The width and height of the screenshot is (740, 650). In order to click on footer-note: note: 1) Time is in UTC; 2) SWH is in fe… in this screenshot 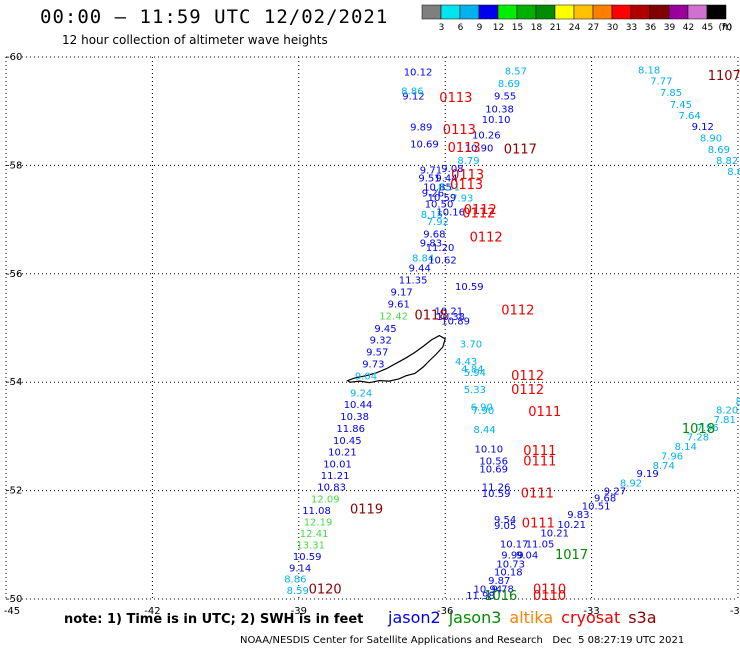, I will do `click(214, 619)`.